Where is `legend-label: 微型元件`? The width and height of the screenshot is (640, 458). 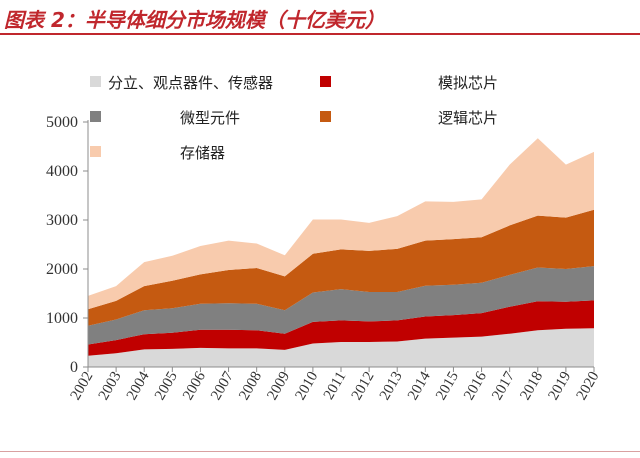 legend-label: 微型元件 is located at coordinates (210, 118).